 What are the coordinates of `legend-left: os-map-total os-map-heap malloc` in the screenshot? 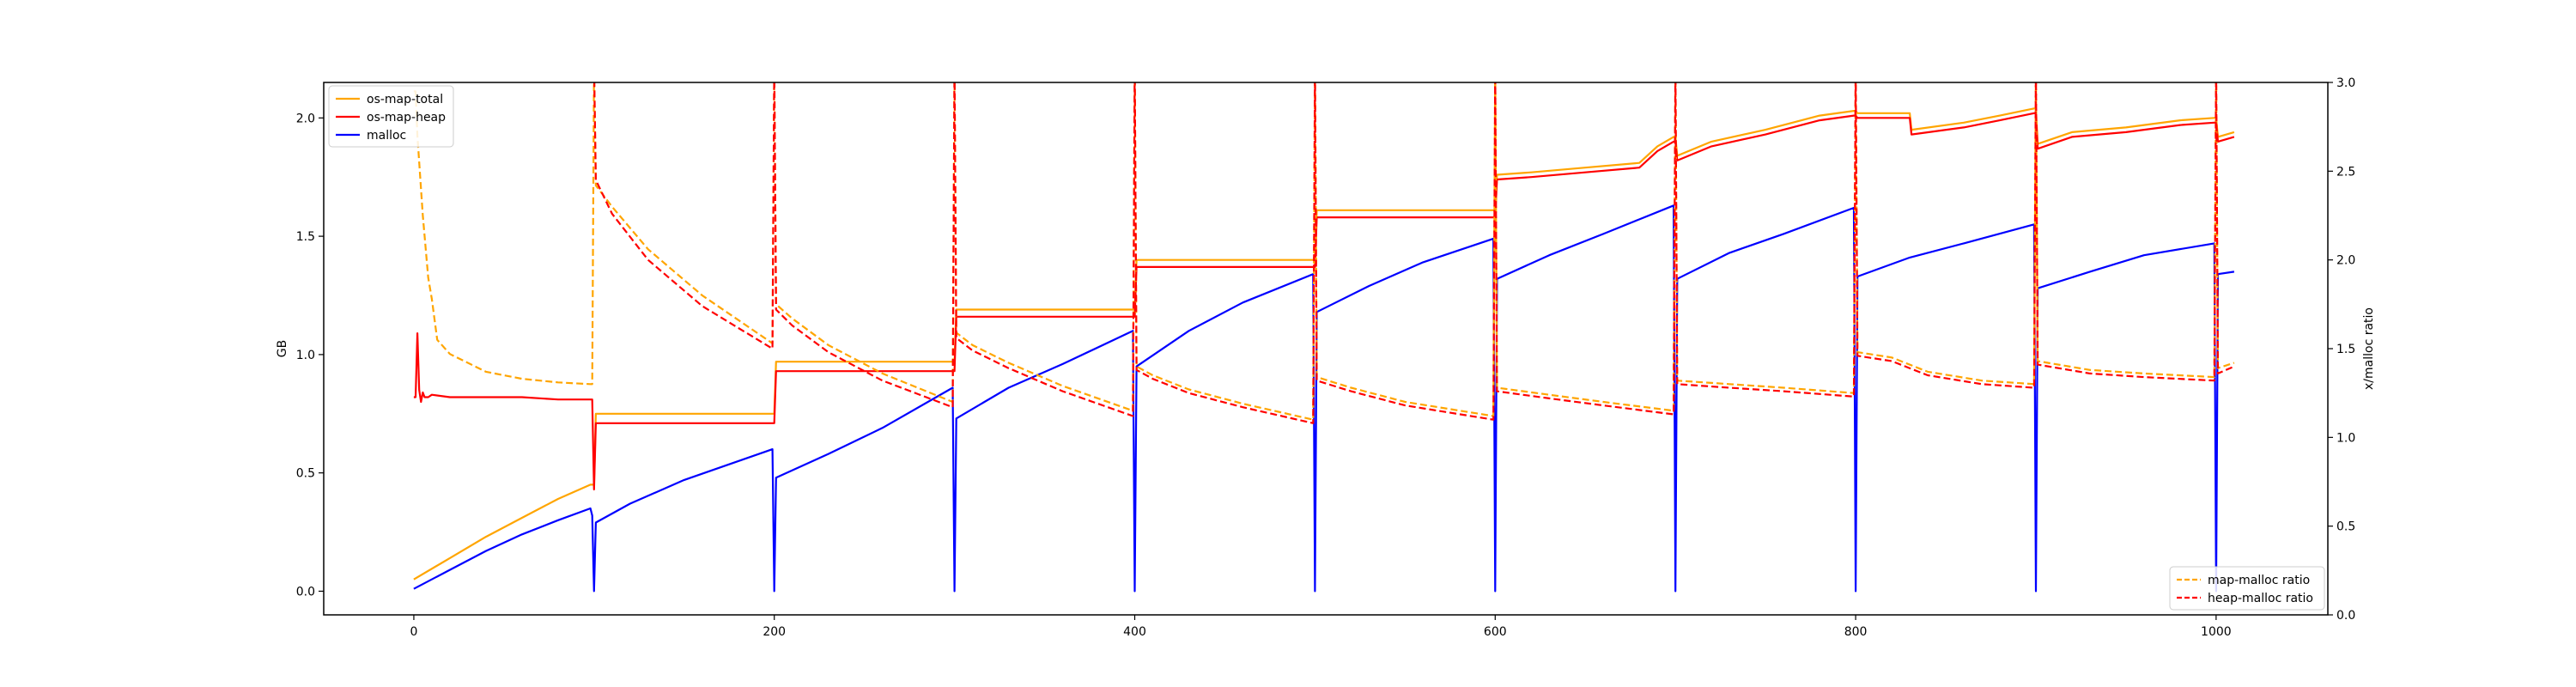 It's located at (391, 116).